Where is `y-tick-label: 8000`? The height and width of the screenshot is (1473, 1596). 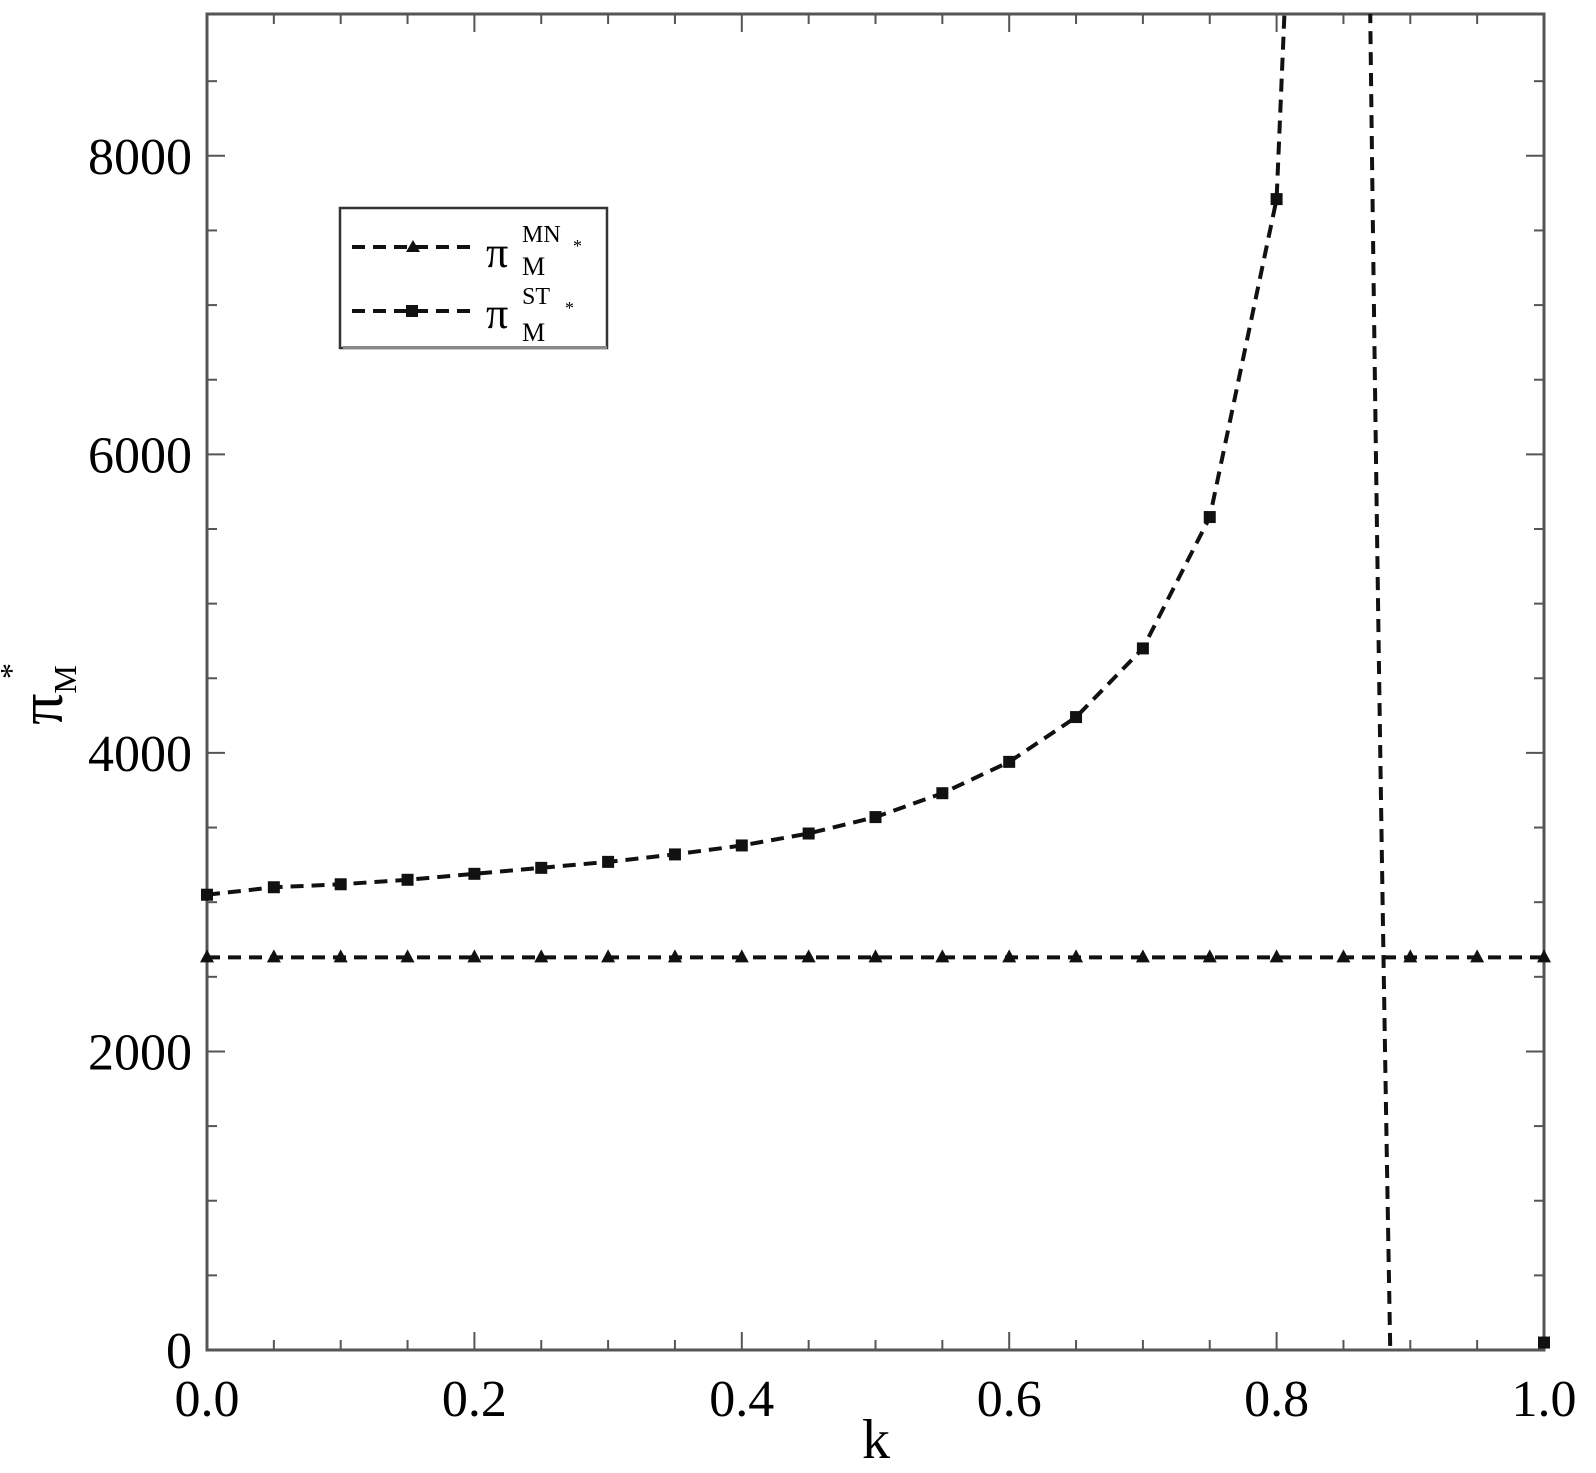
y-tick-label: 8000 is located at coordinates (140, 157).